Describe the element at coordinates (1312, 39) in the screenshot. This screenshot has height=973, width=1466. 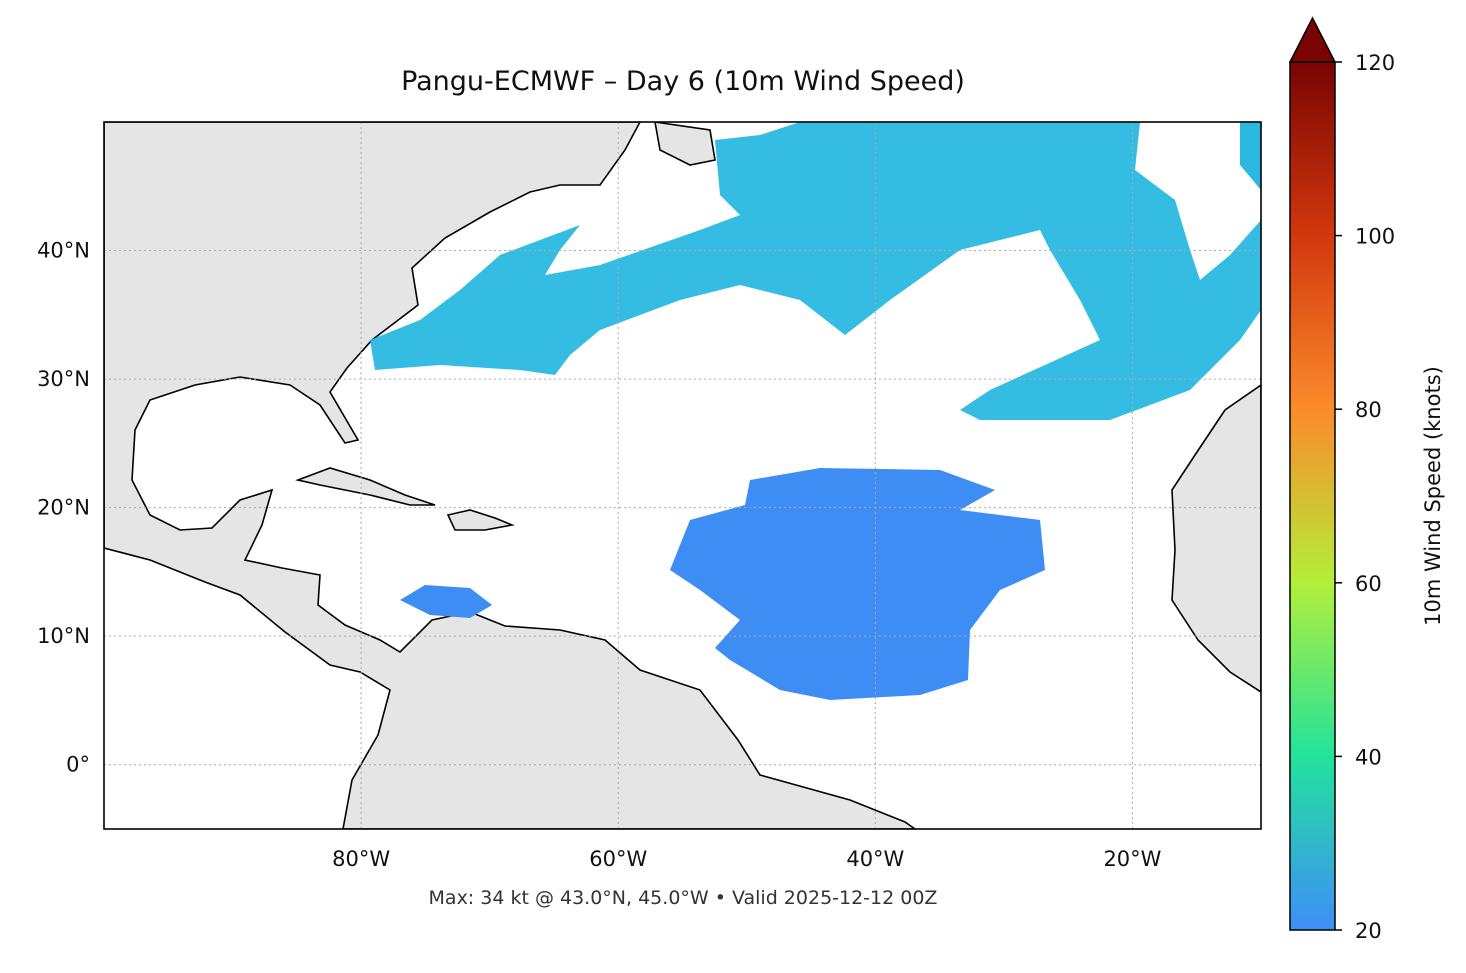
I see `colorbar-extend` at that location.